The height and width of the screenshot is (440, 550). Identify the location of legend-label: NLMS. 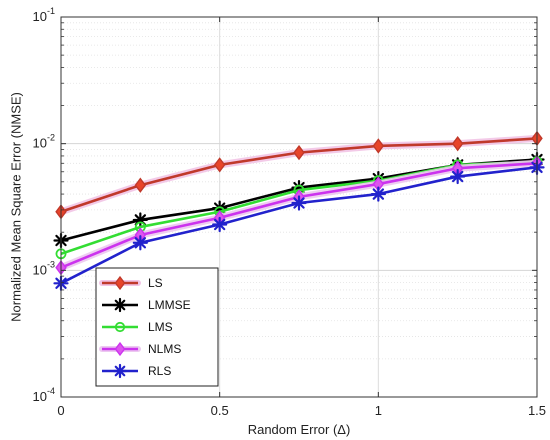
(164, 349).